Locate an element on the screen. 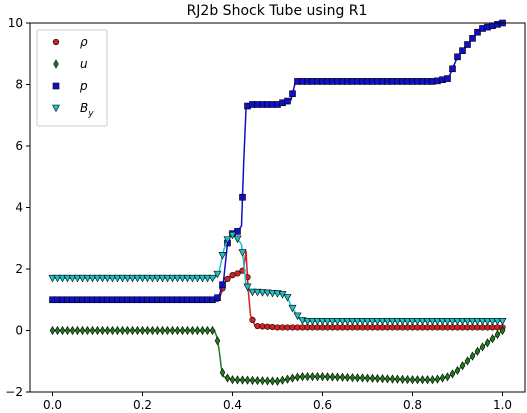 Image resolution: width=527 pixels, height=413 pixels. legend-label: u is located at coordinates (84, 64).